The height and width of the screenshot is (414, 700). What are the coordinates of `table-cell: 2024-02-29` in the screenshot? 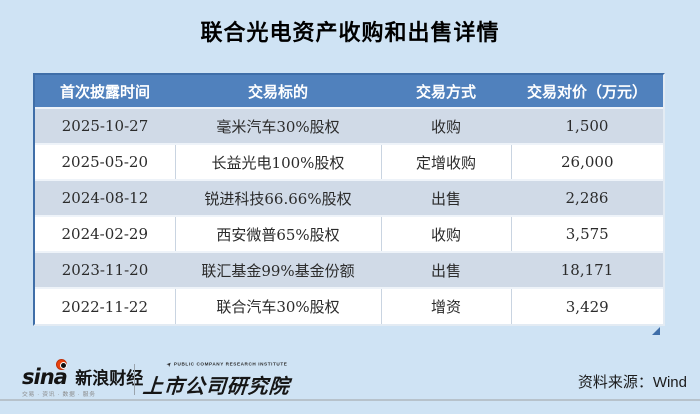 It's located at (105, 234).